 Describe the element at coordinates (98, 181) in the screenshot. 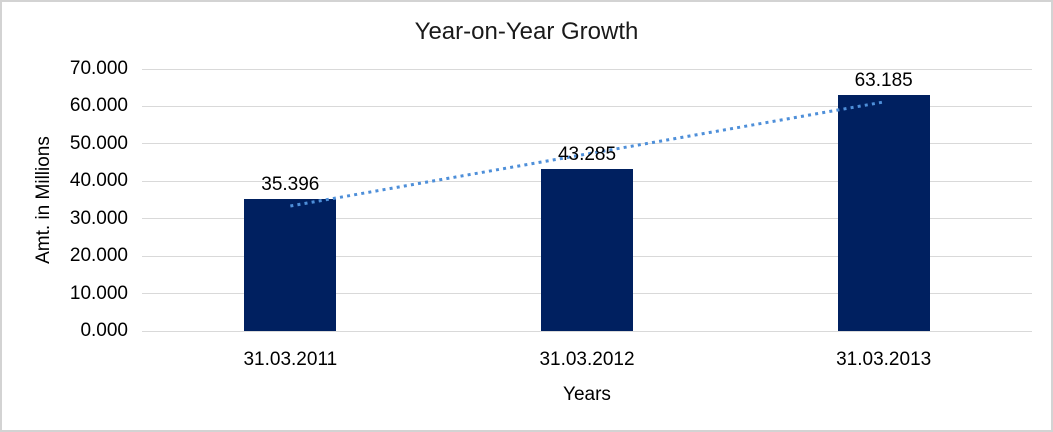

I see `y-tick-label: 40.000` at that location.